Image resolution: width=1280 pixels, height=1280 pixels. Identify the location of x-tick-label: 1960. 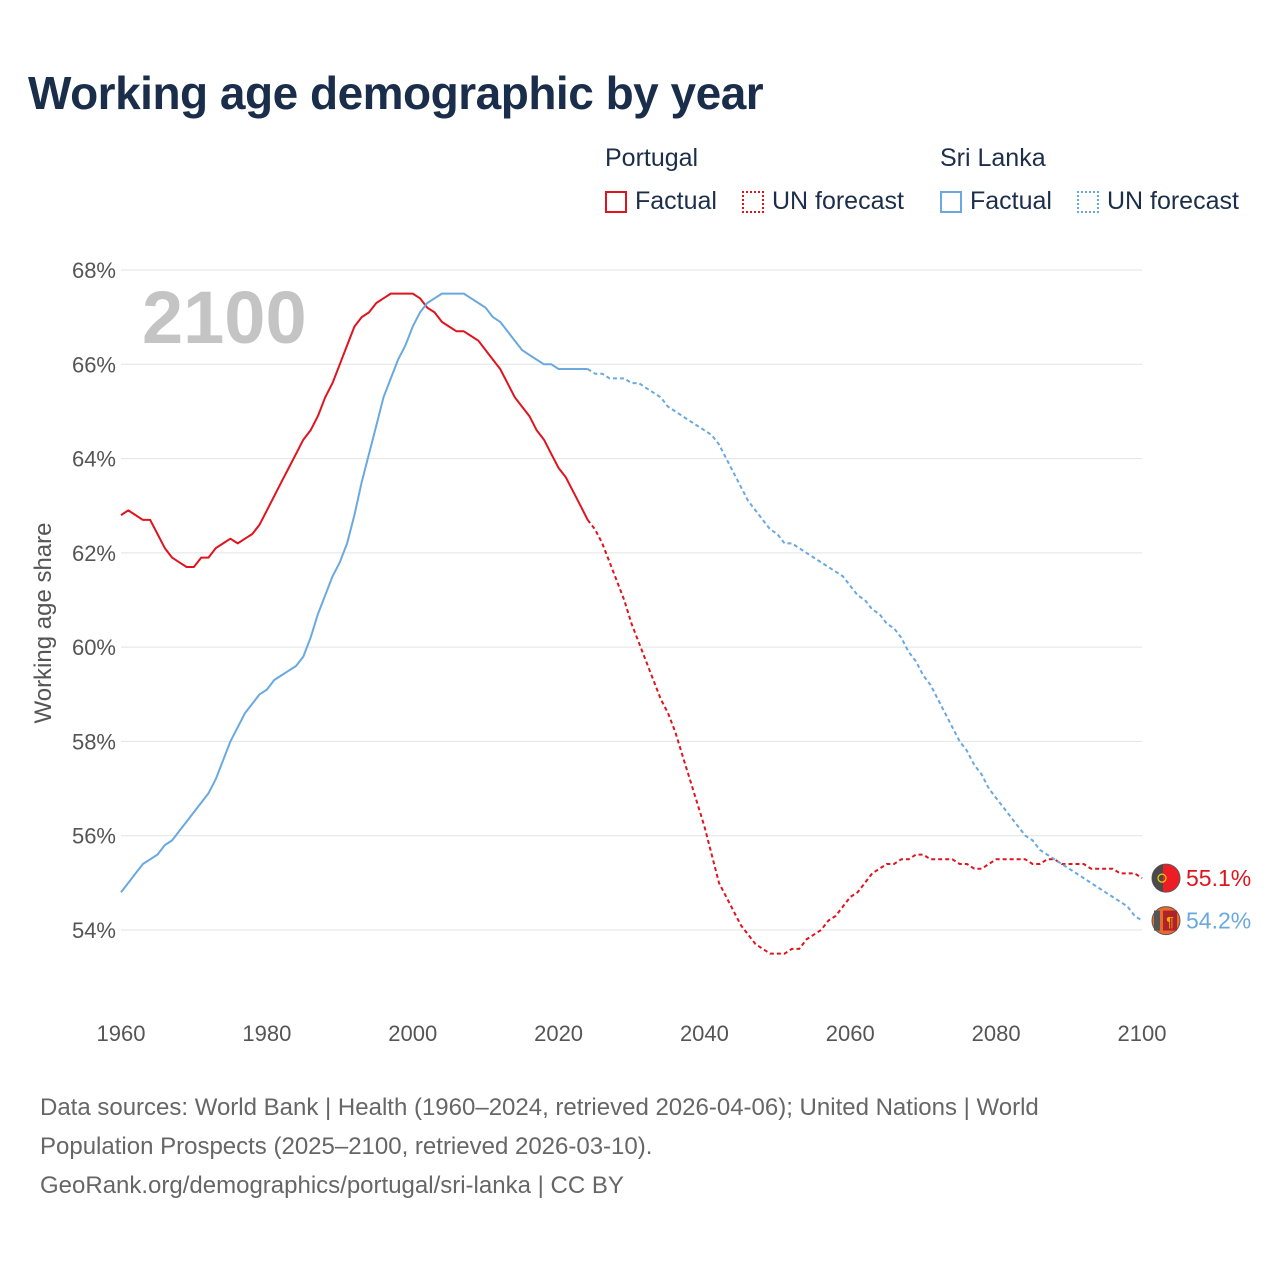
(121, 1033).